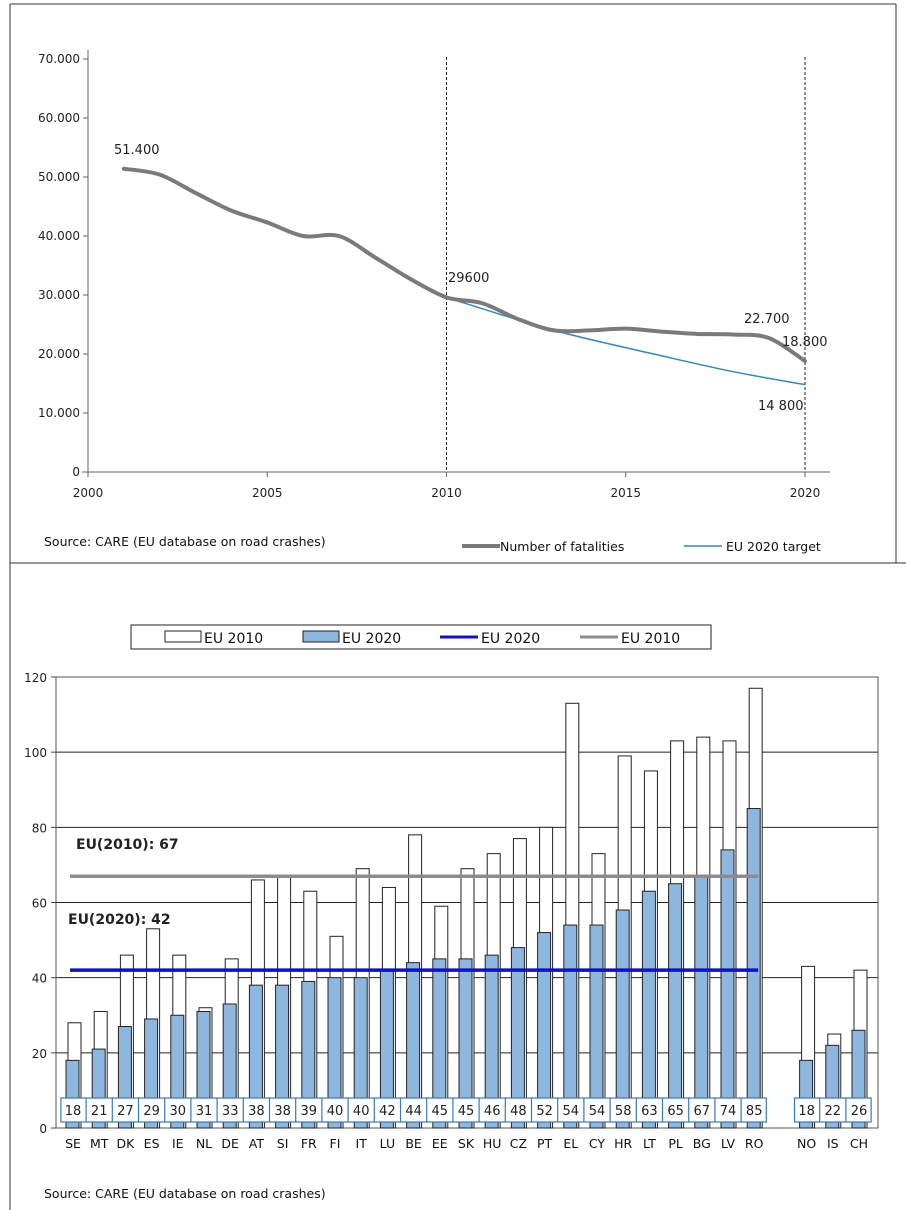 Image resolution: width=906 pixels, height=1210 pixels. What do you see at coordinates (623, 1143) in the screenshot?
I see `category-label-hr: HR` at bounding box center [623, 1143].